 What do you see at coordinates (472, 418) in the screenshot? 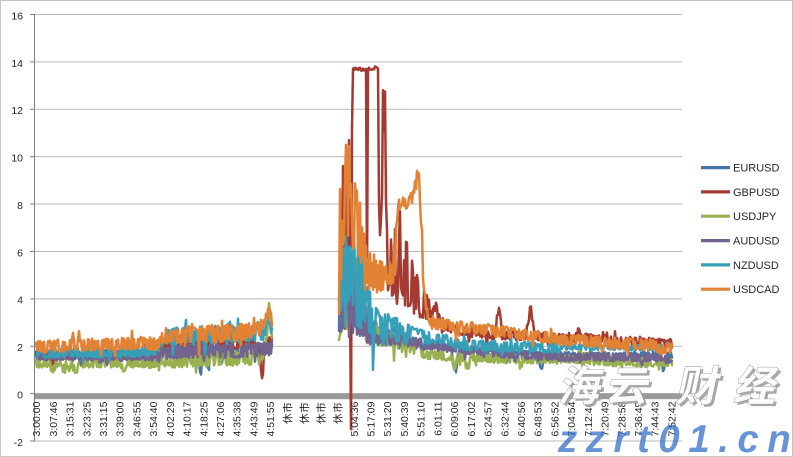
I see `svg-text: 6:17:02` at bounding box center [472, 418].